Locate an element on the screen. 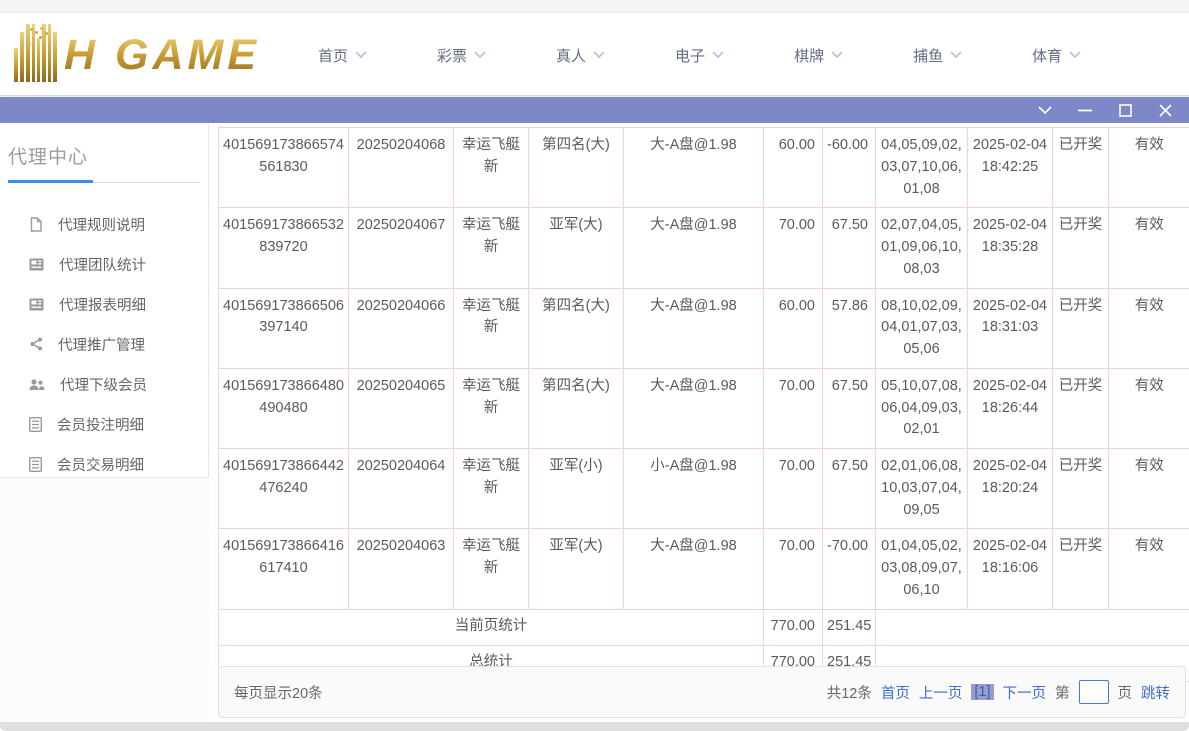 The height and width of the screenshot is (731, 1189). cell-result: 02,07,04,05,01,09,06,10,08,03 is located at coordinates (921, 248).